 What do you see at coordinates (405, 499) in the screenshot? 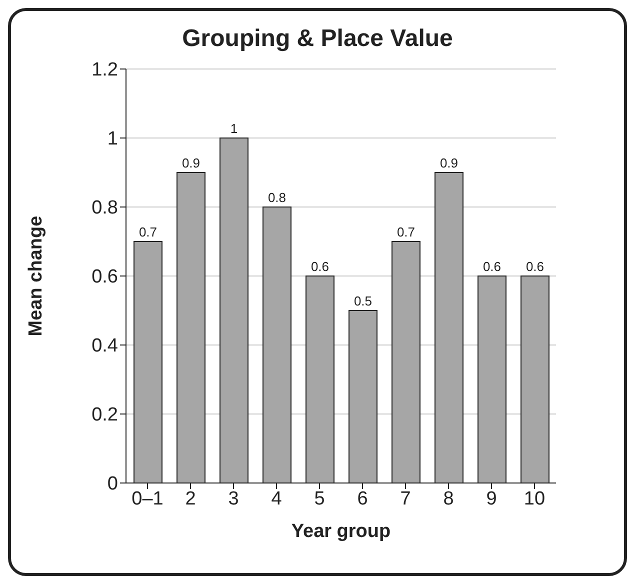
I see `x-tick-label: 7` at bounding box center [405, 499].